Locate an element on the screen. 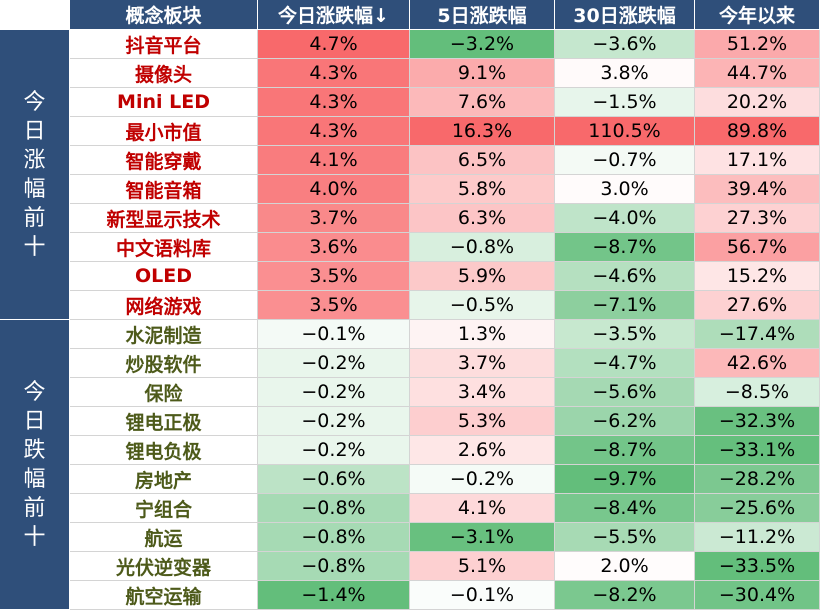 This screenshot has width=820, height=610. sector-name: Mini LED is located at coordinates (164, 102).